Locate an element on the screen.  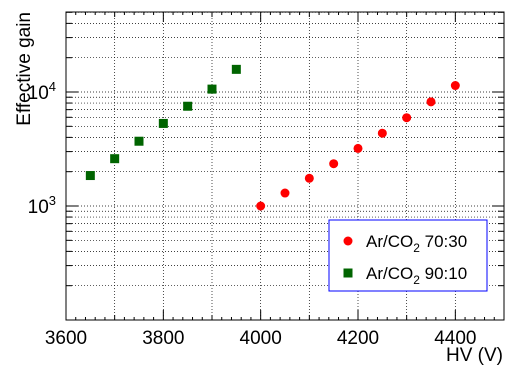
y-tick-label: 10⁴ is located at coordinates (42, 91).